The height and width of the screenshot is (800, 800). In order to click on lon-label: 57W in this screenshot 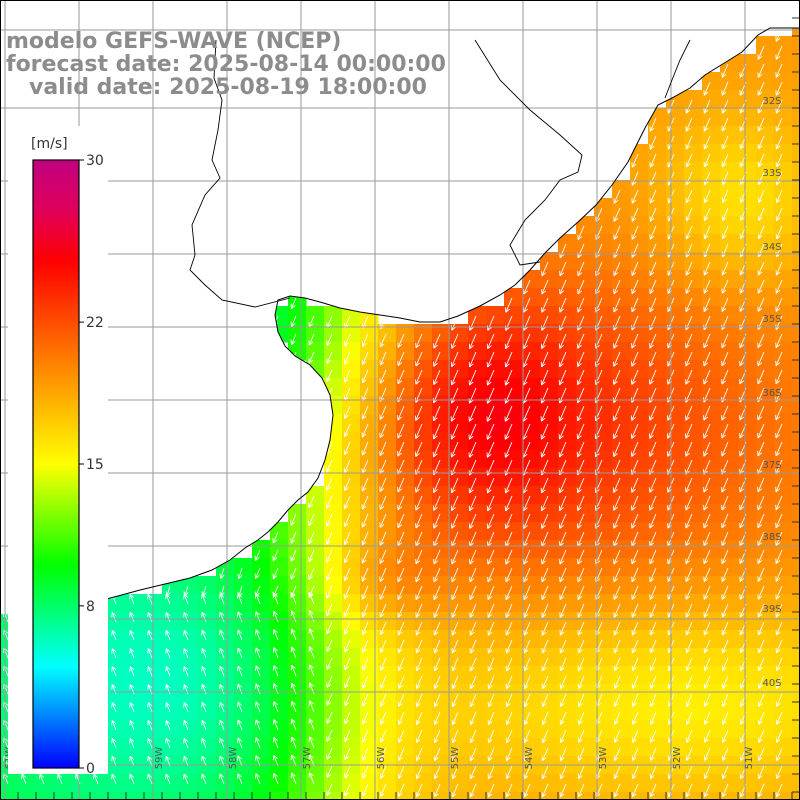, I will do `click(307, 758)`.